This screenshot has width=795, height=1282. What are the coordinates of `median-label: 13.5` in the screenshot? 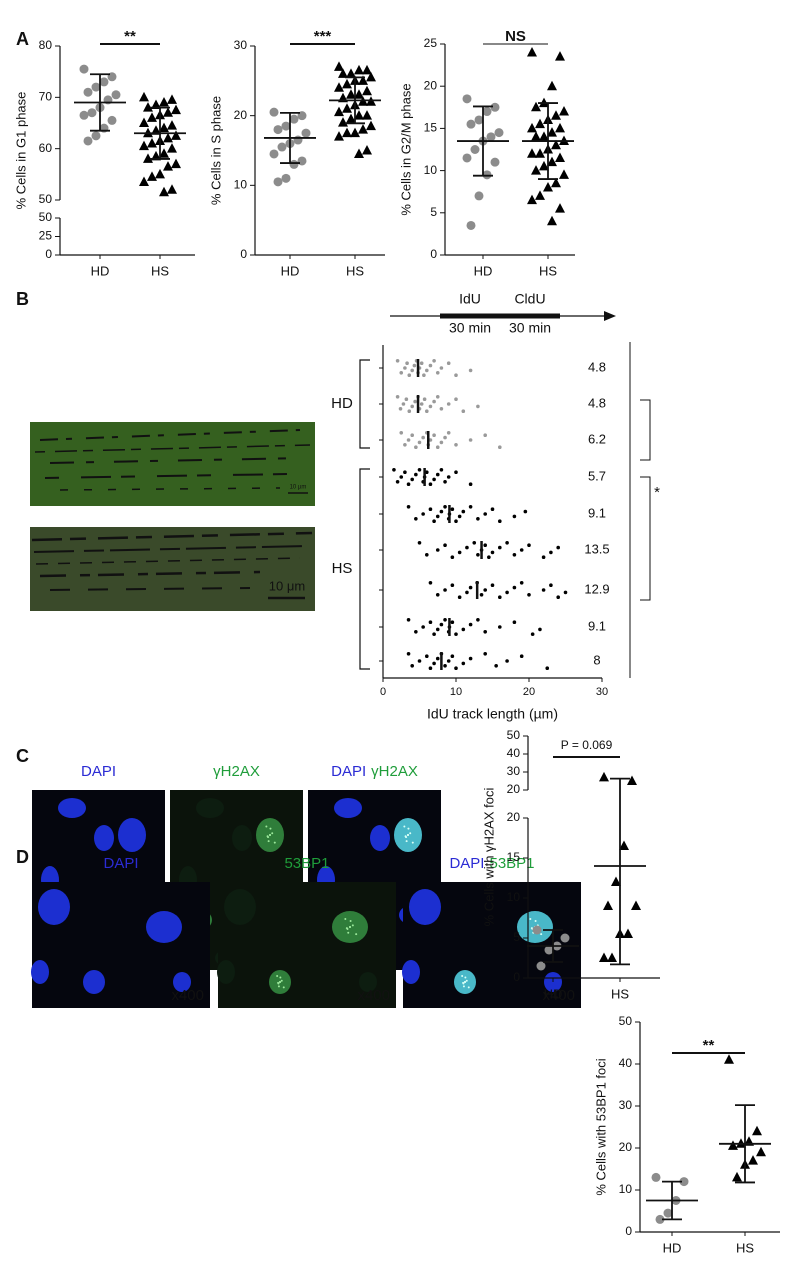 It's located at (596, 548).